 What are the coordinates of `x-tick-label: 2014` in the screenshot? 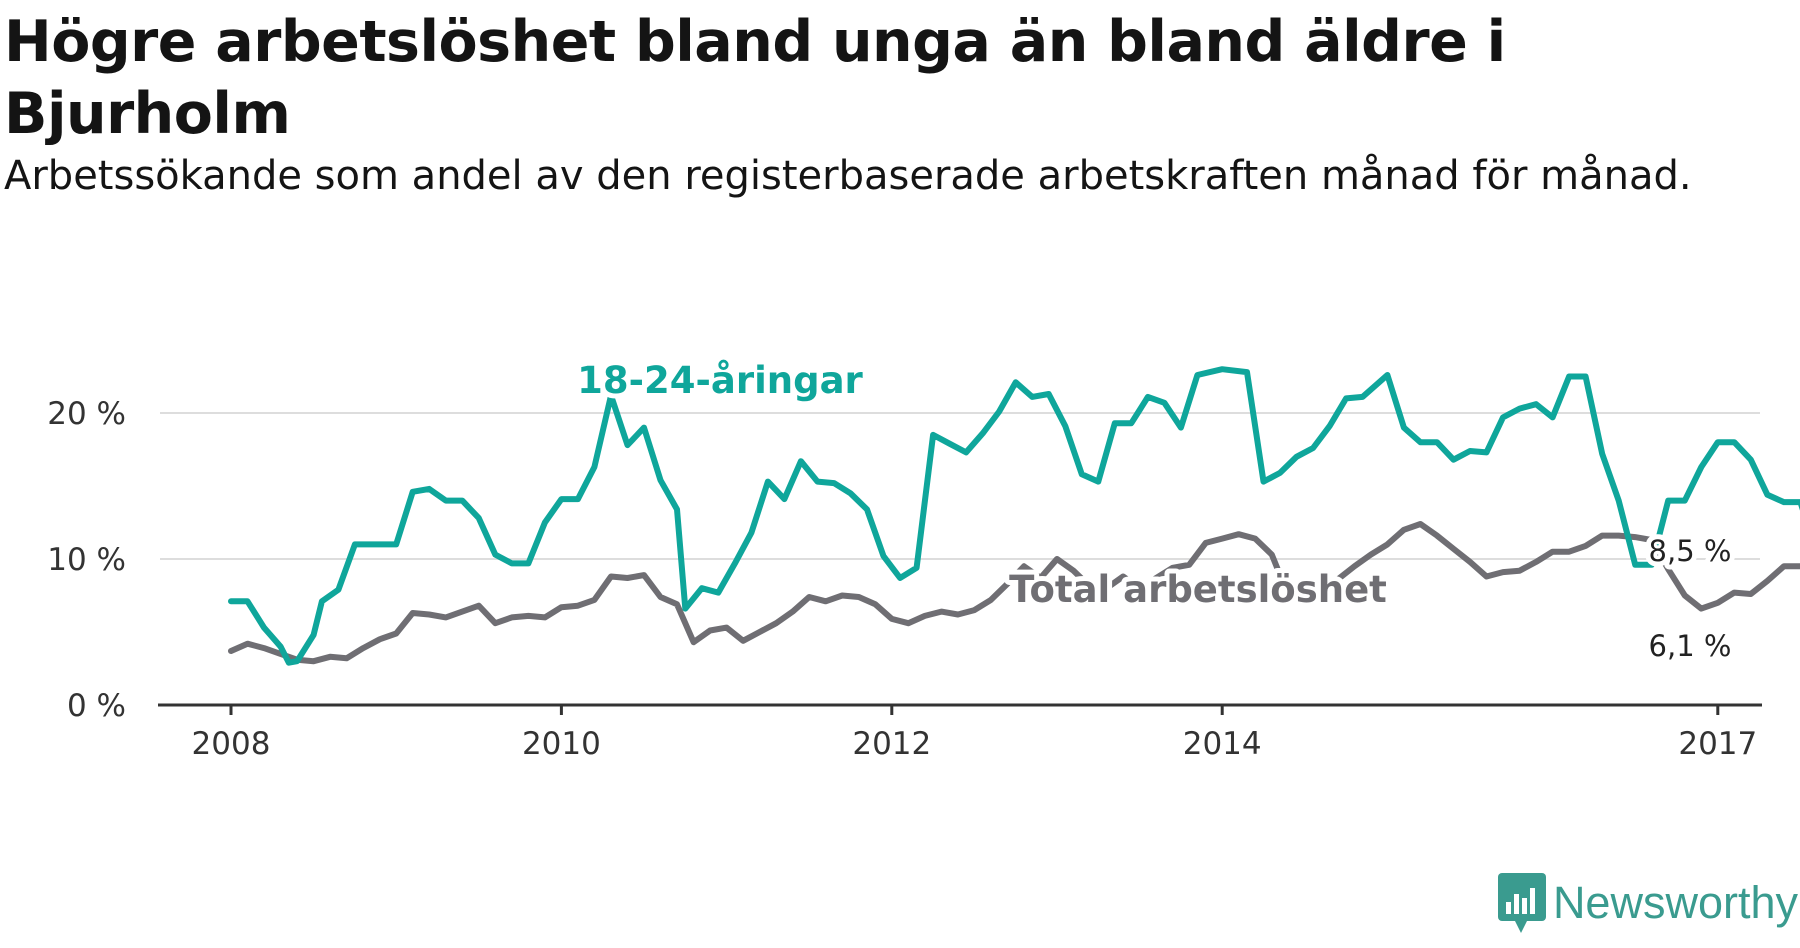 It's located at (1222, 744).